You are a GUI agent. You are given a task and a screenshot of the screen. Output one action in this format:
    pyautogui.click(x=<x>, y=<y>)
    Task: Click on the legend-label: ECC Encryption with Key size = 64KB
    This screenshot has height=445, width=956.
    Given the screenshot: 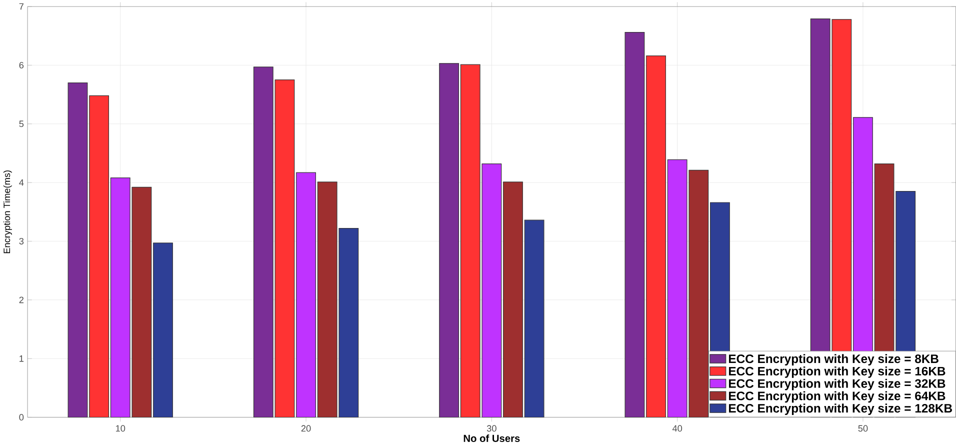 What is the action you would take?
    pyautogui.click(x=837, y=396)
    